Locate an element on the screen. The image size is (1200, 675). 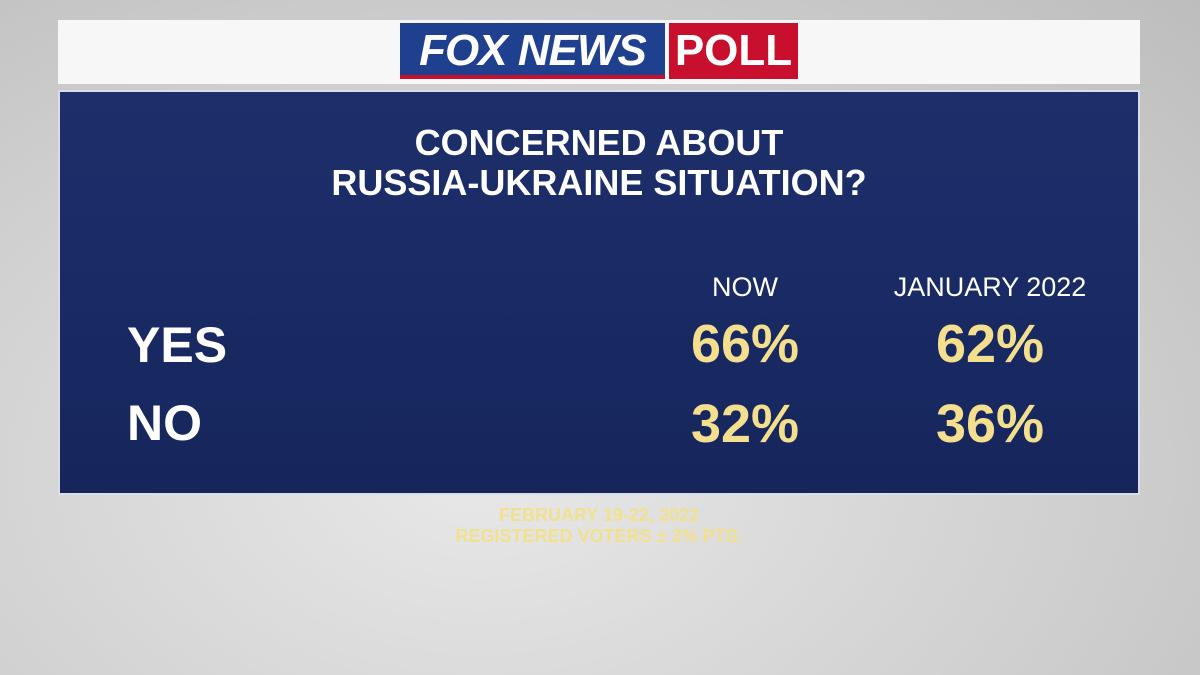
cell: 66% is located at coordinates (745, 344).